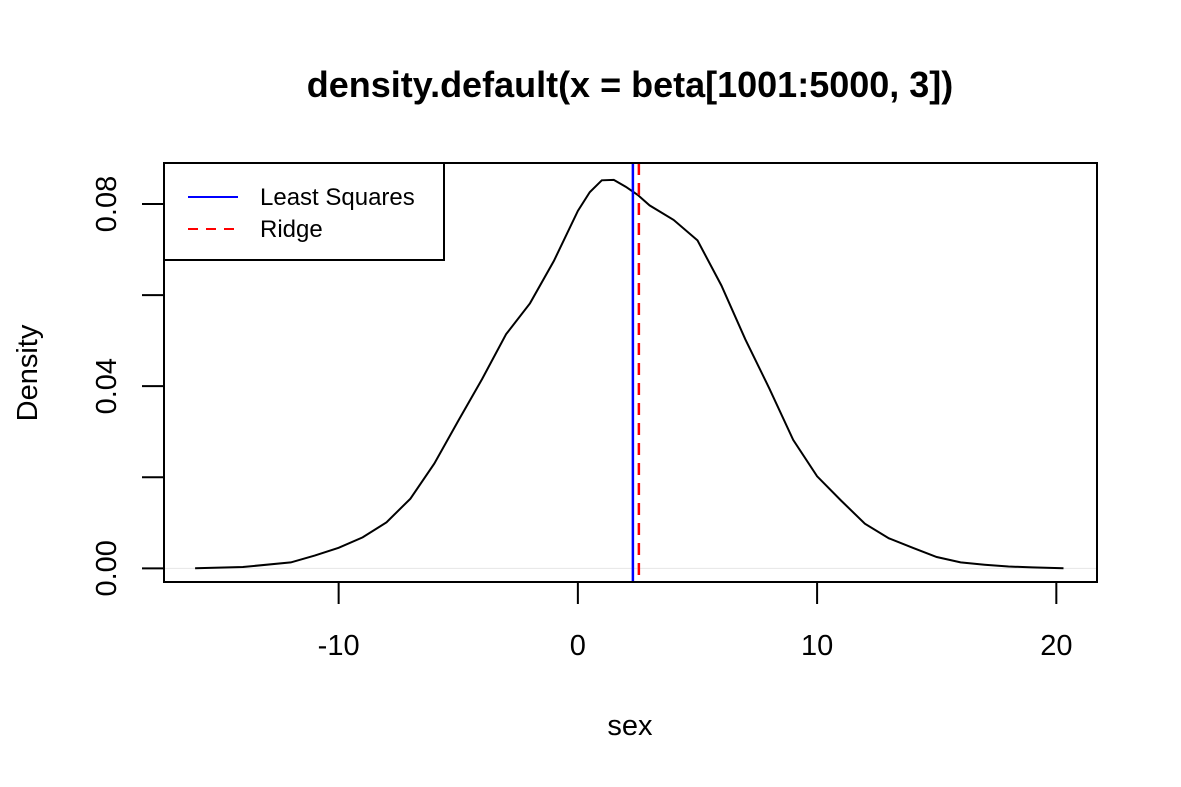 The width and height of the screenshot is (1181, 787). What do you see at coordinates (107, 568) in the screenshot?
I see `y-tick-label: 0.00` at bounding box center [107, 568].